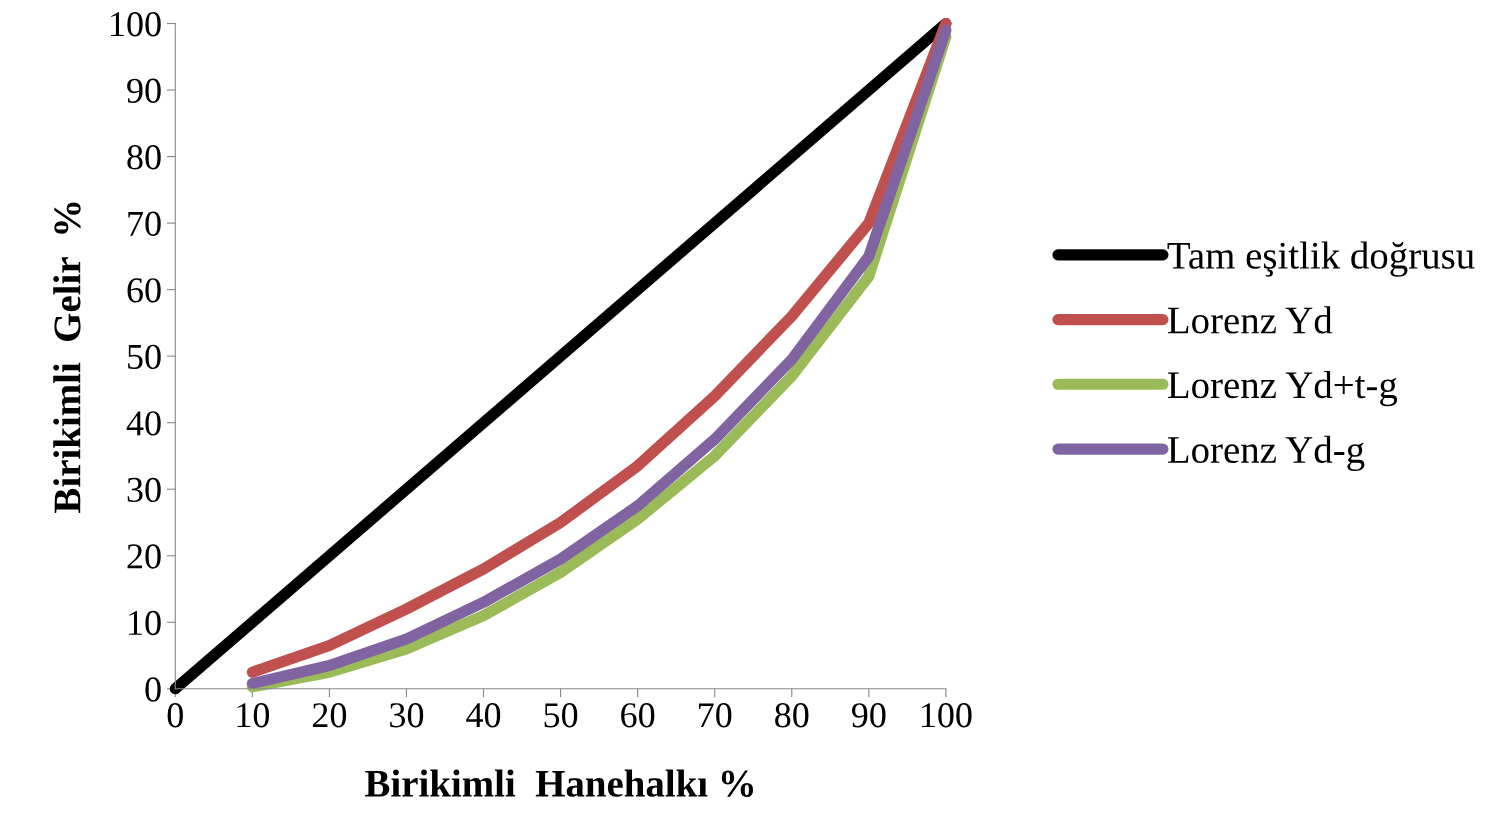 This screenshot has height=840, width=1511. Describe the element at coordinates (253, 715) in the screenshot. I see `x-tick-label: 10` at that location.